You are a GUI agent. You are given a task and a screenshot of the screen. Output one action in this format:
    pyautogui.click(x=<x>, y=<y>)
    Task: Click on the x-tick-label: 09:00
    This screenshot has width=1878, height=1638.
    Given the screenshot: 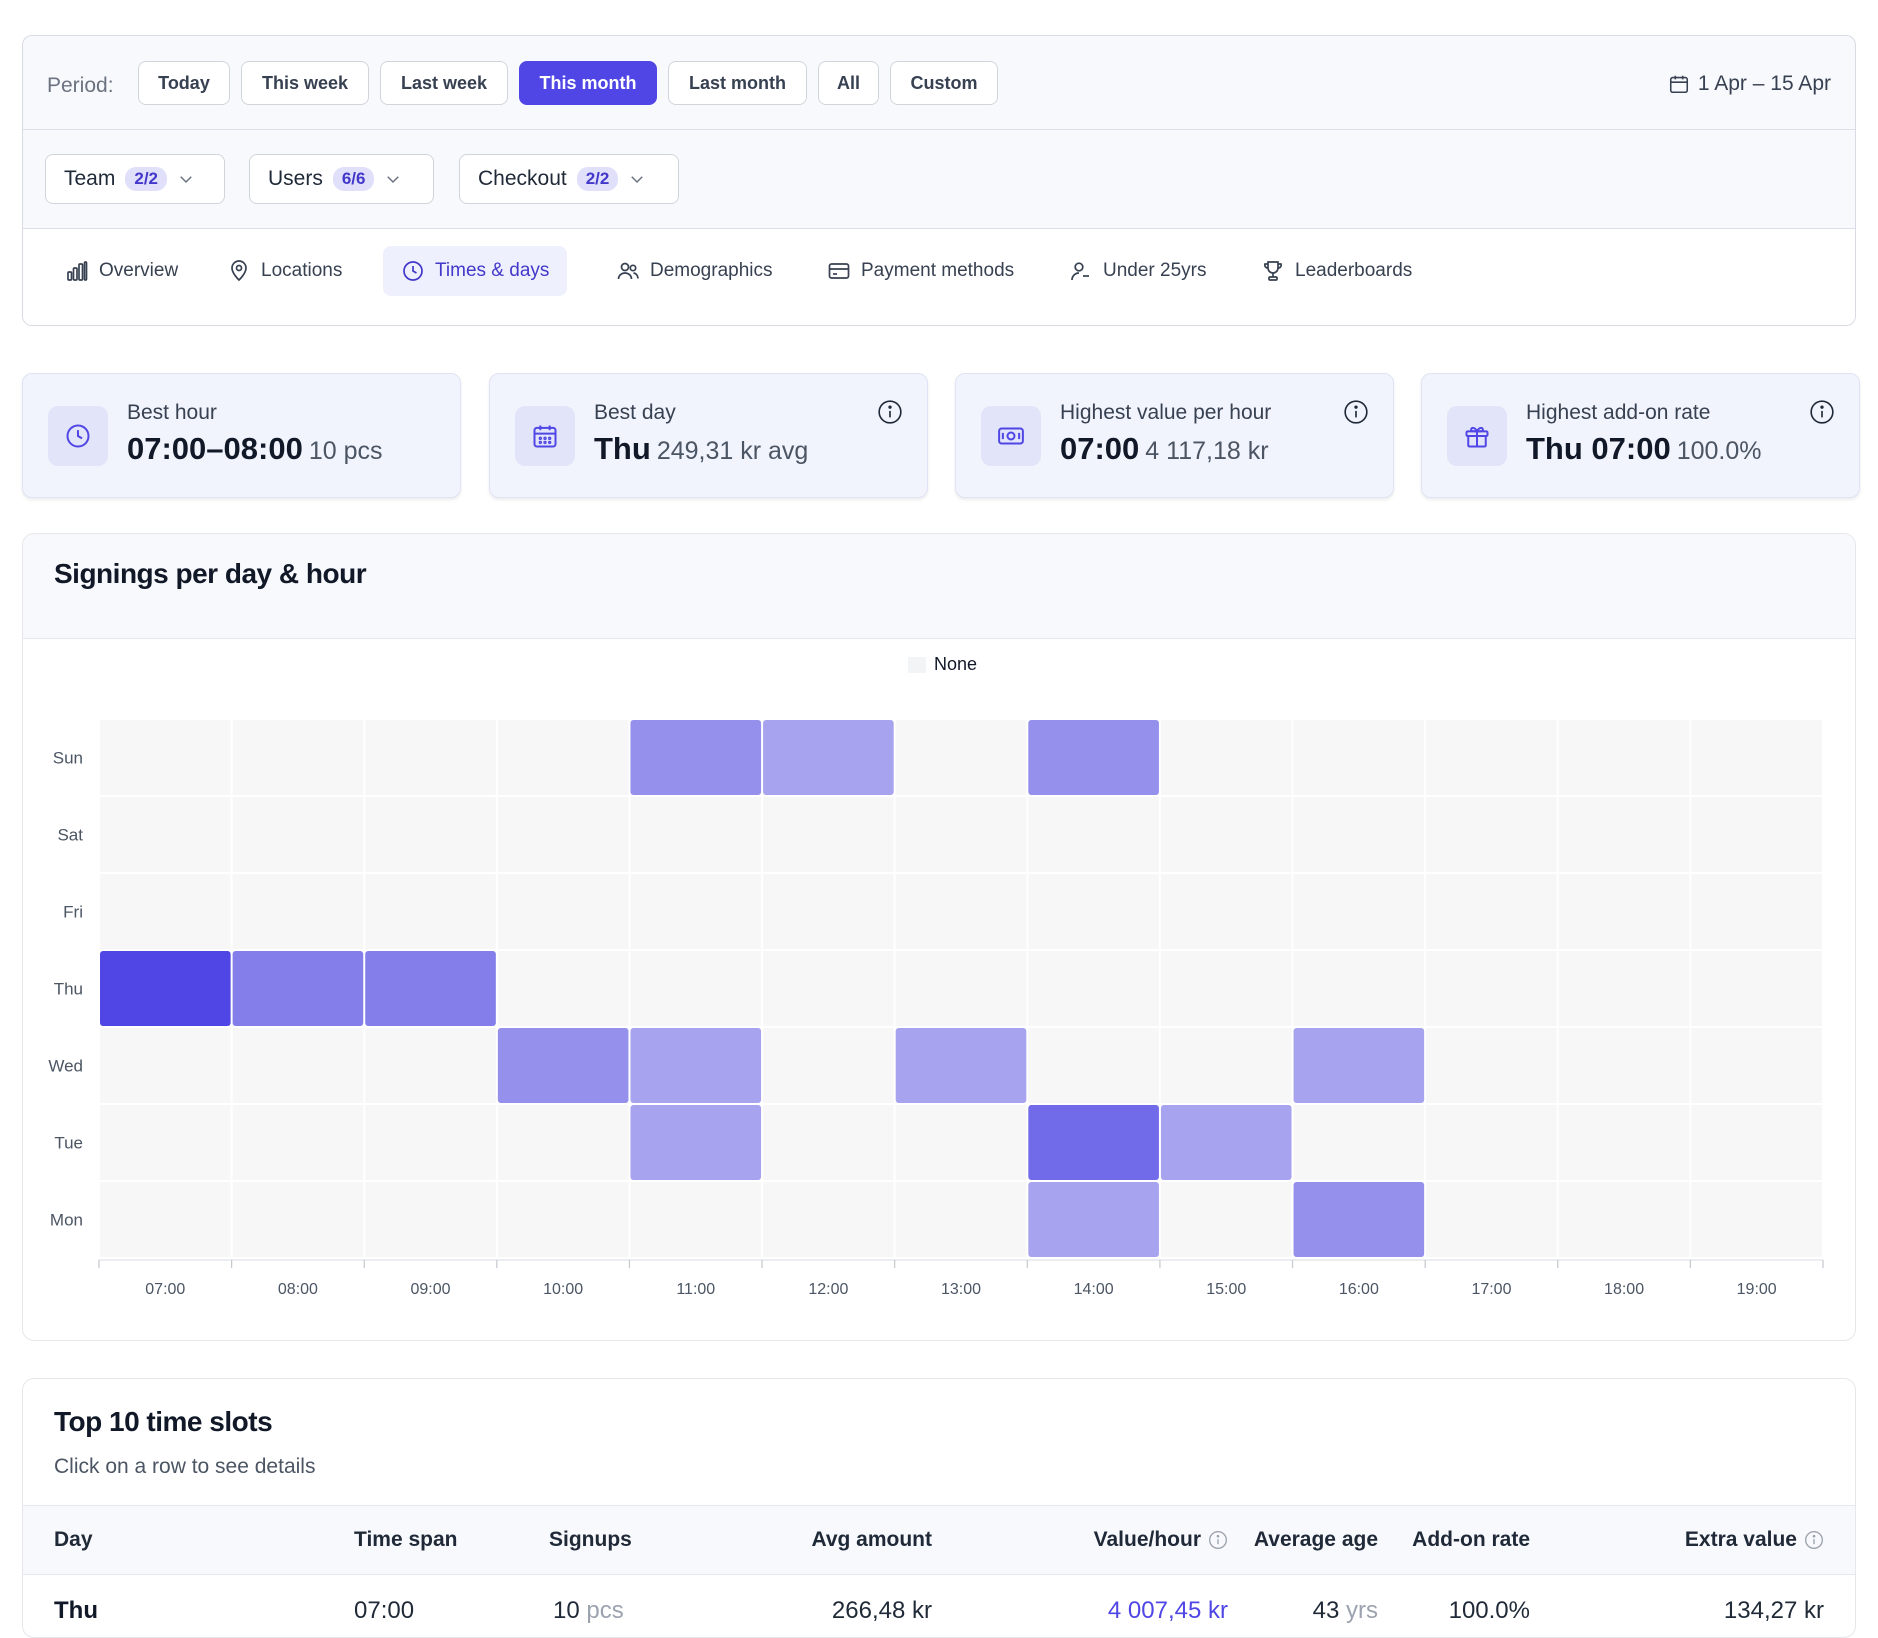 What is the action you would take?
    pyautogui.click(x=431, y=1289)
    